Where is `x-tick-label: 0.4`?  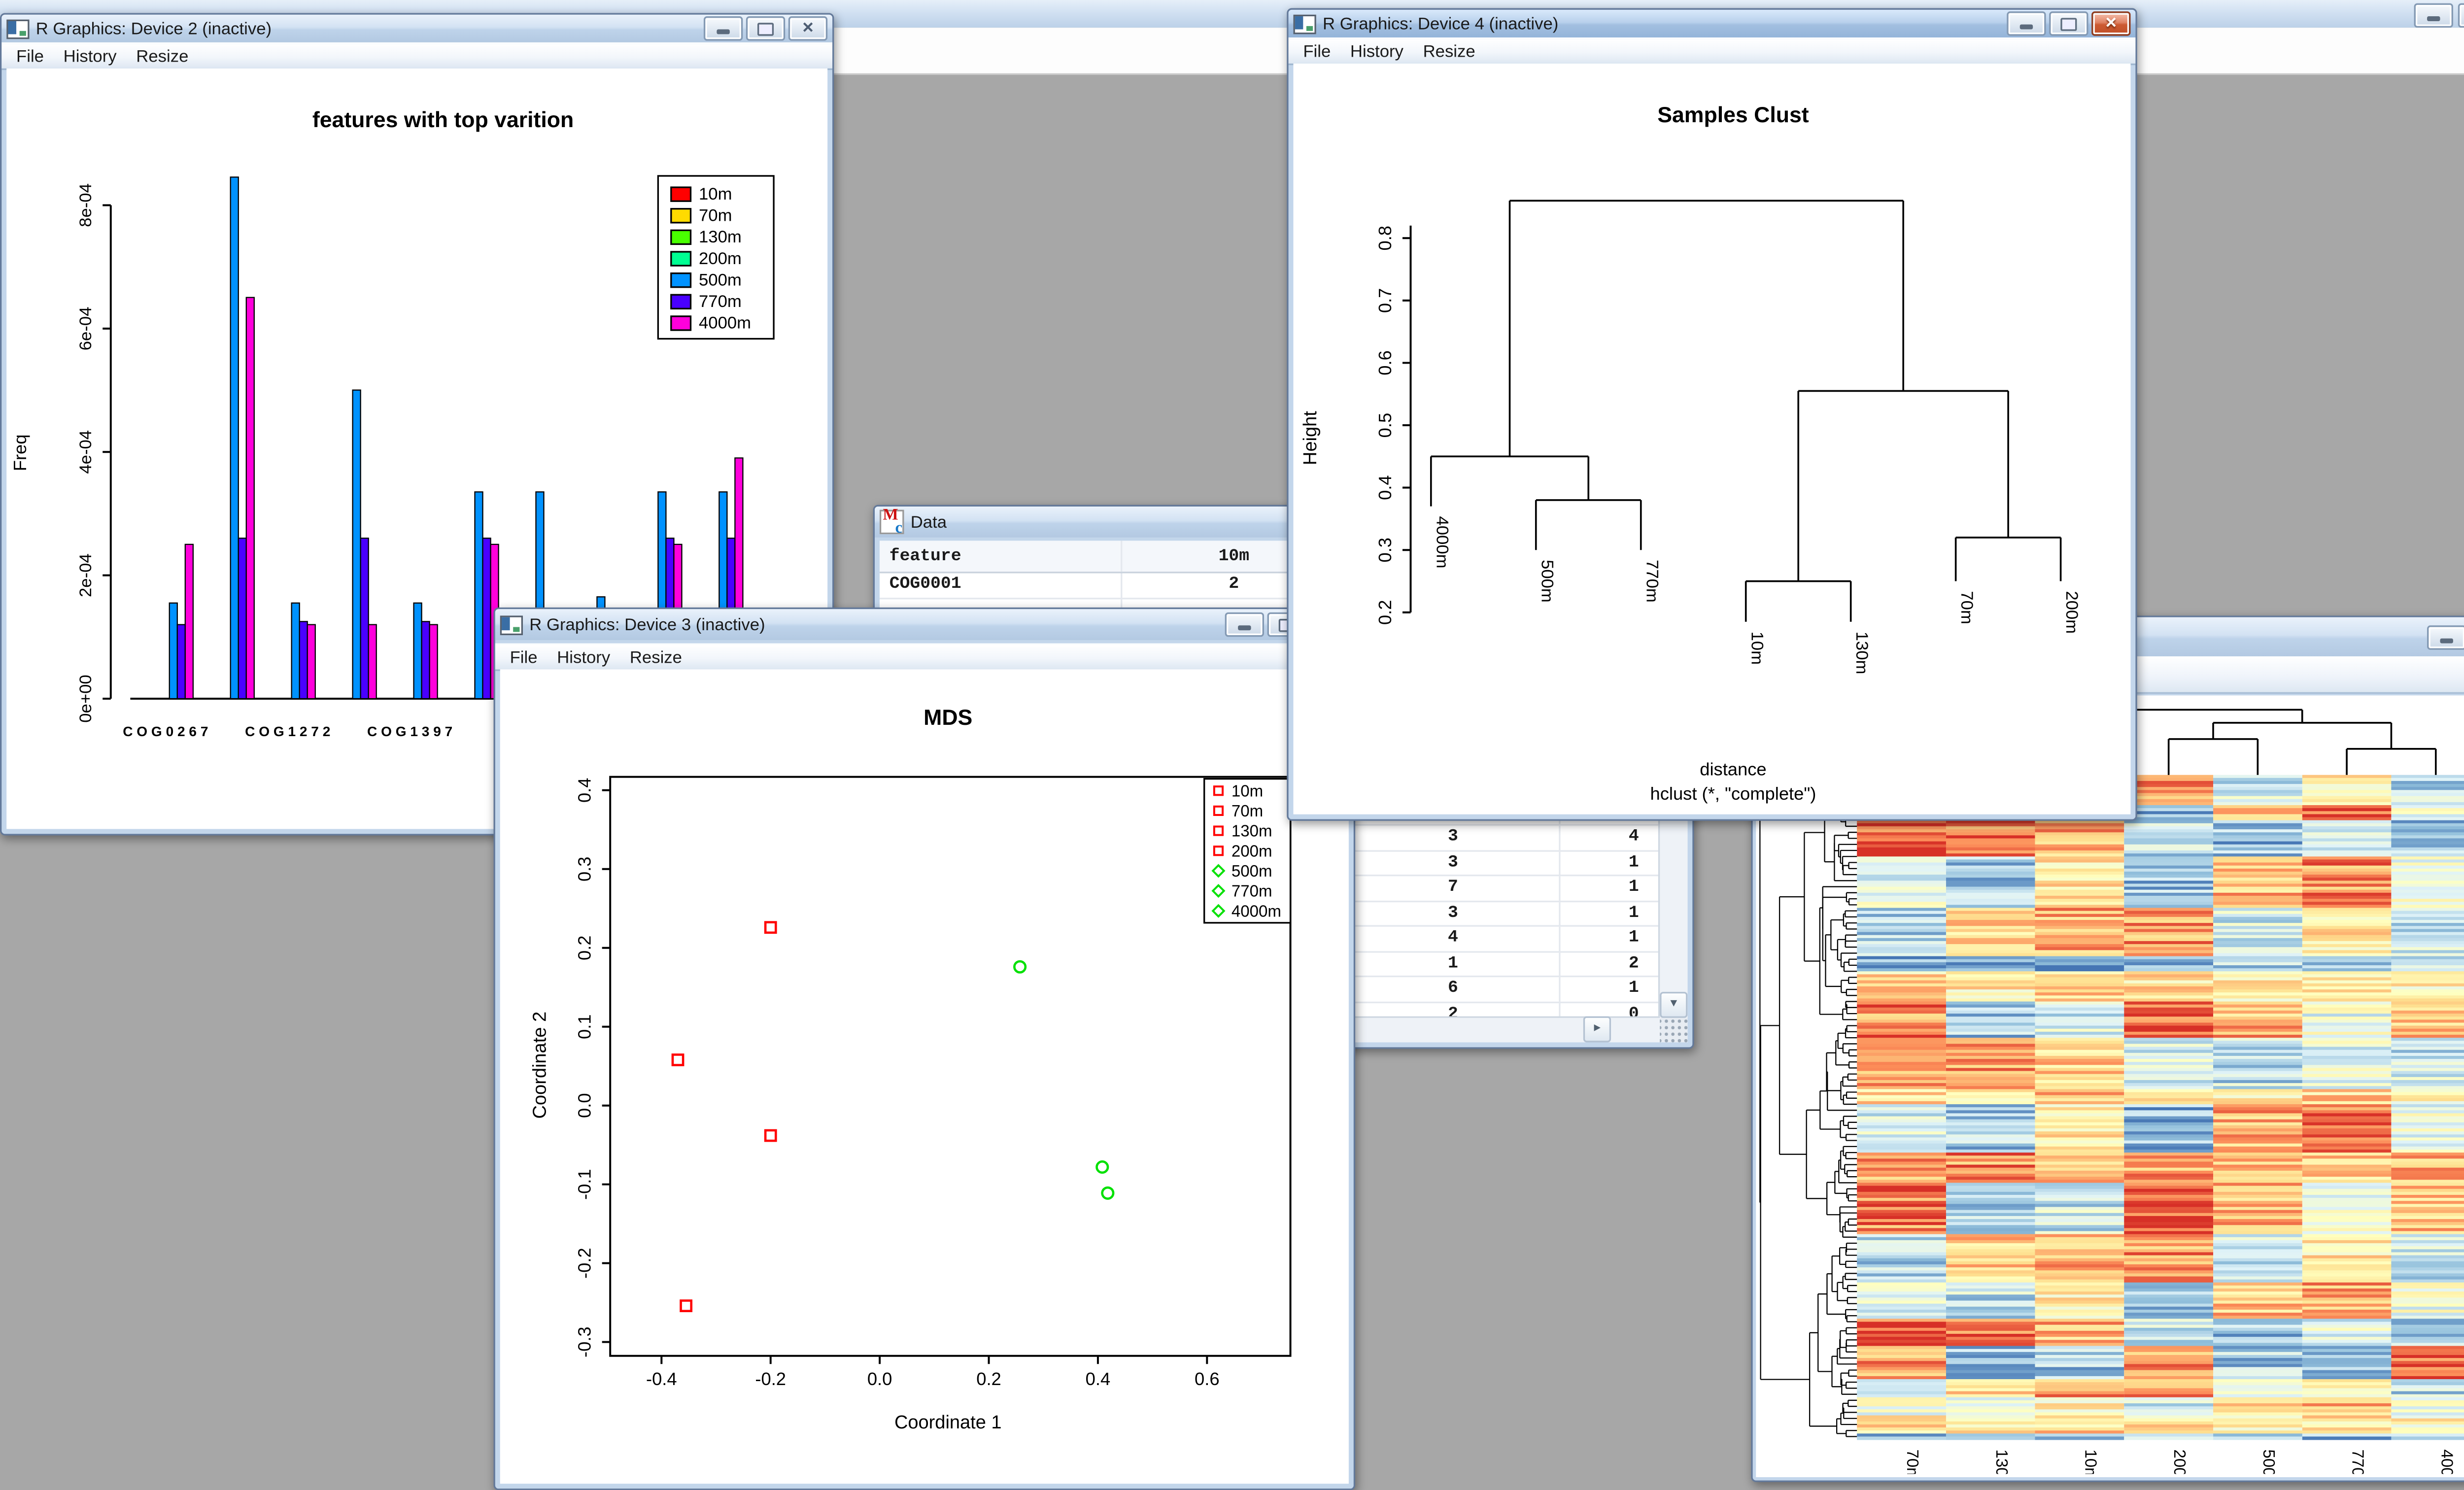 x-tick-label: 0.4 is located at coordinates (1098, 1379).